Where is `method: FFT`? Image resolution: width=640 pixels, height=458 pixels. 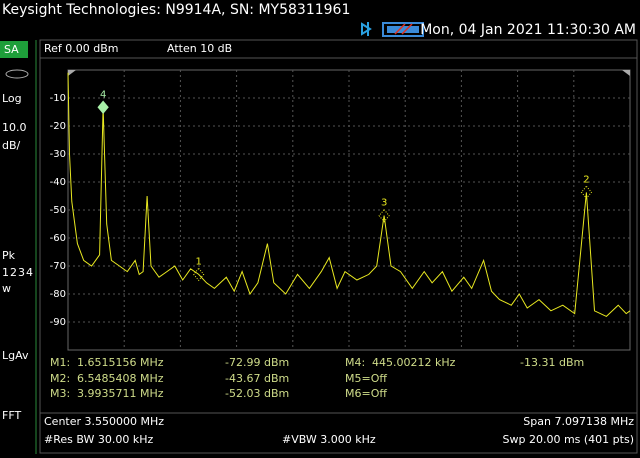
method: FFT is located at coordinates (11, 415).